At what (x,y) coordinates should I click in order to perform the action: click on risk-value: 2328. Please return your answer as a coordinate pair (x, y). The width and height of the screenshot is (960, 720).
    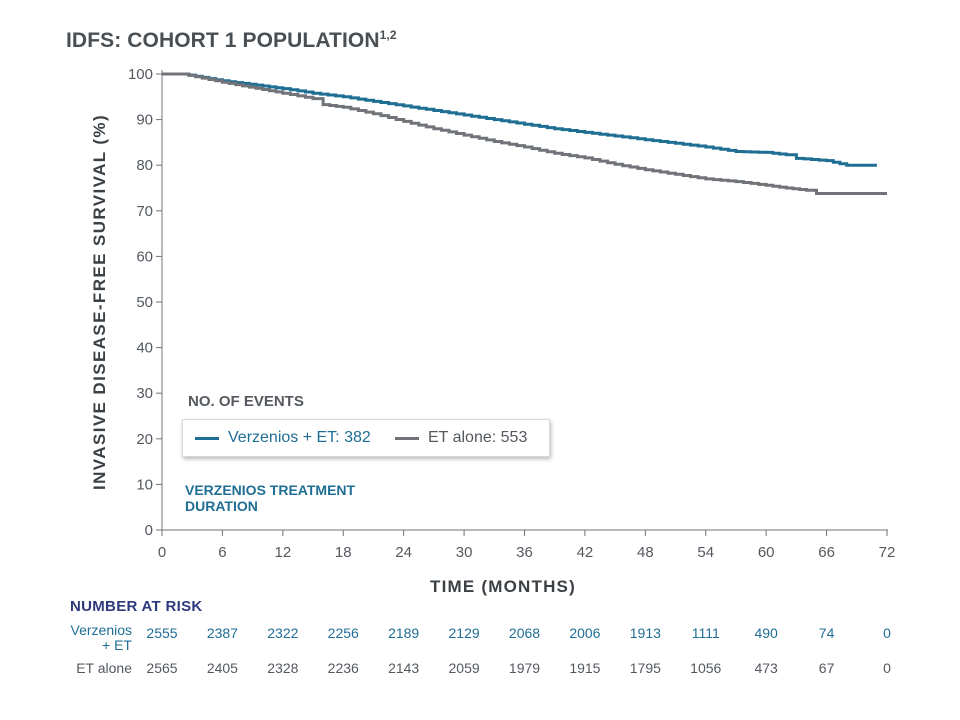
    Looking at the image, I should click on (283, 668).